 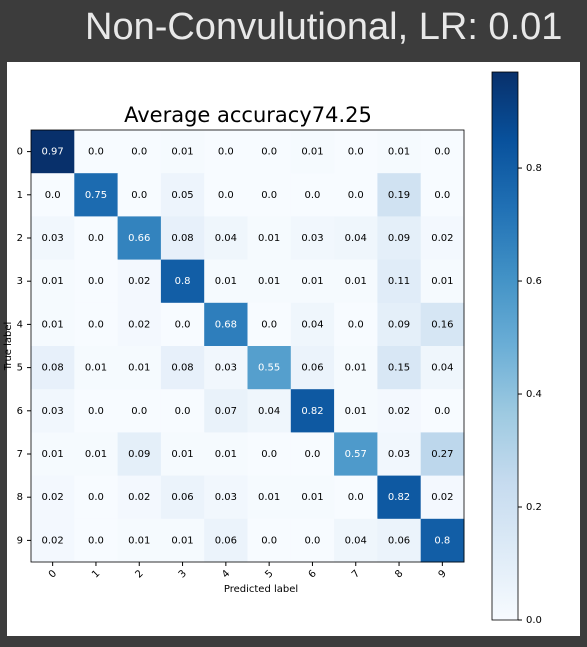 What do you see at coordinates (248, 115) in the screenshot?
I see `chart-title: Average accuracy74.25` at bounding box center [248, 115].